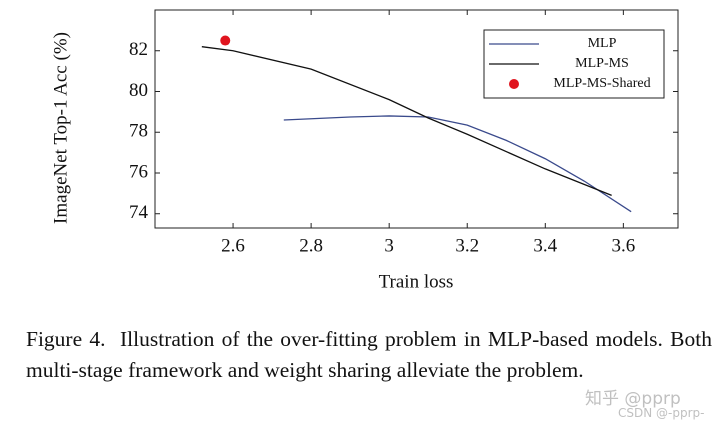 This screenshot has width=720, height=427. I want to click on x-tick-label: 3.4, so click(545, 245).